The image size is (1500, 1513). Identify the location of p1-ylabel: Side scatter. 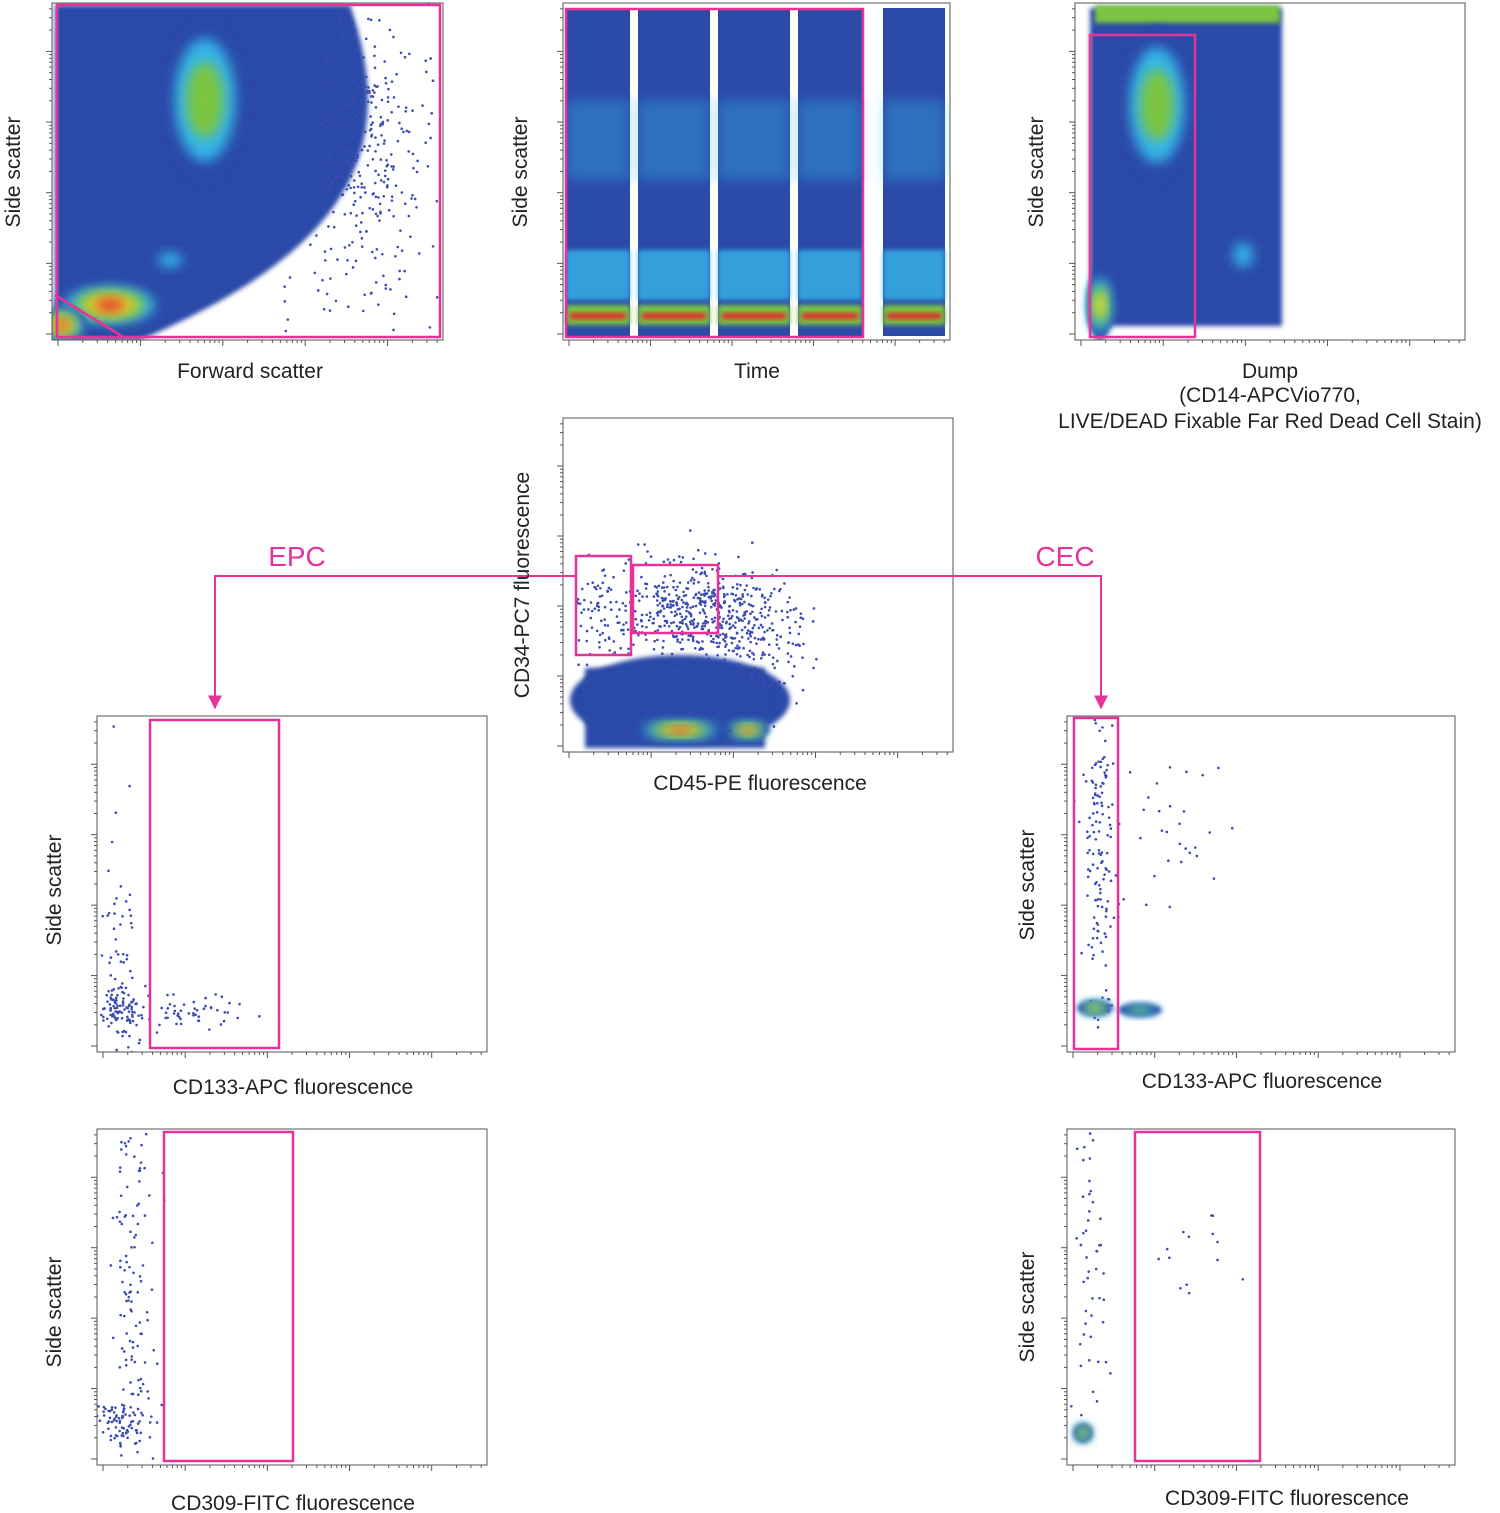
(13, 172).